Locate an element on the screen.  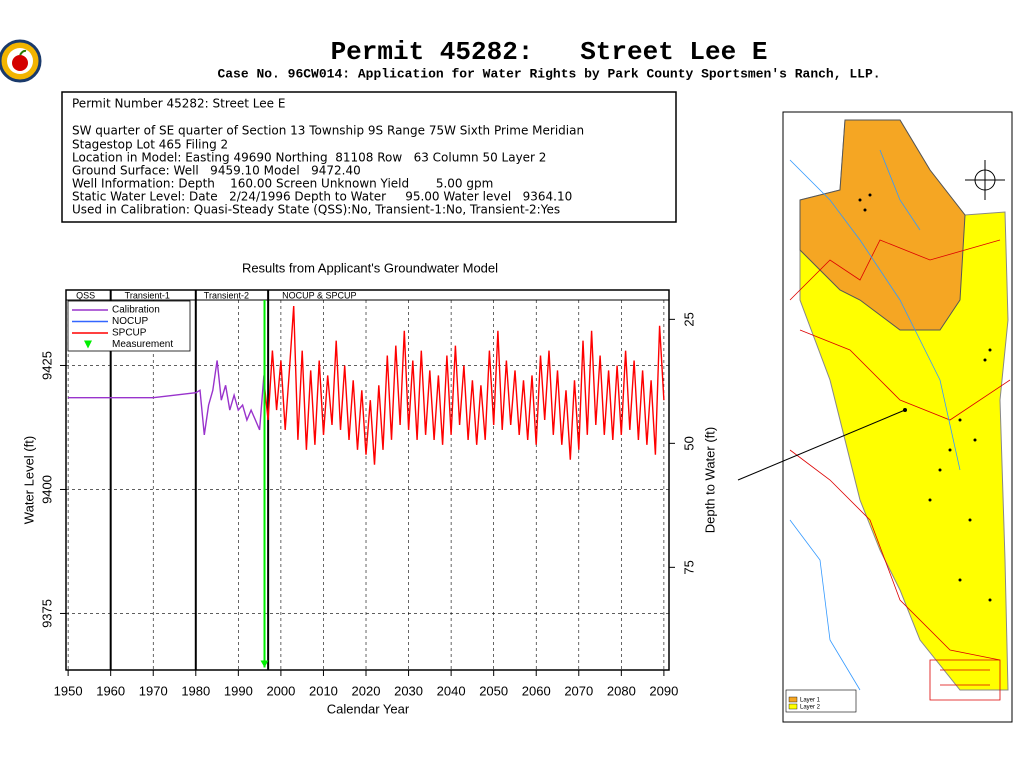
period-label: Transient-1 is located at coordinates (147, 295).